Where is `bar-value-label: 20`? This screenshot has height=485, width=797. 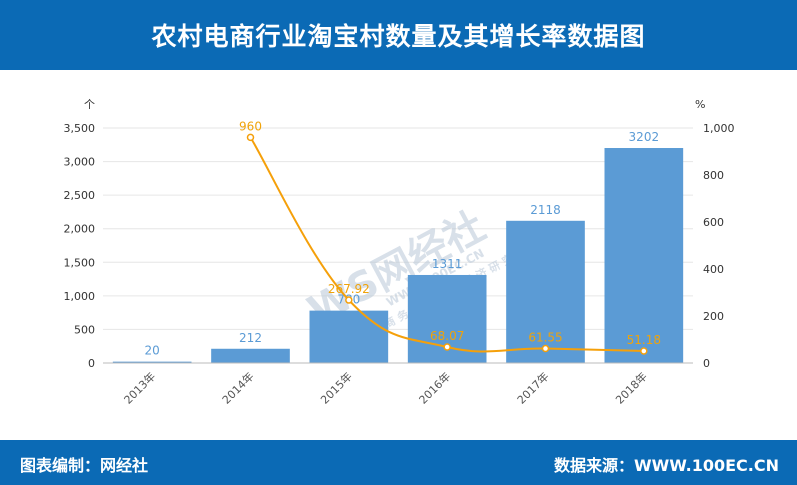
bar-value-label: 20 is located at coordinates (152, 351).